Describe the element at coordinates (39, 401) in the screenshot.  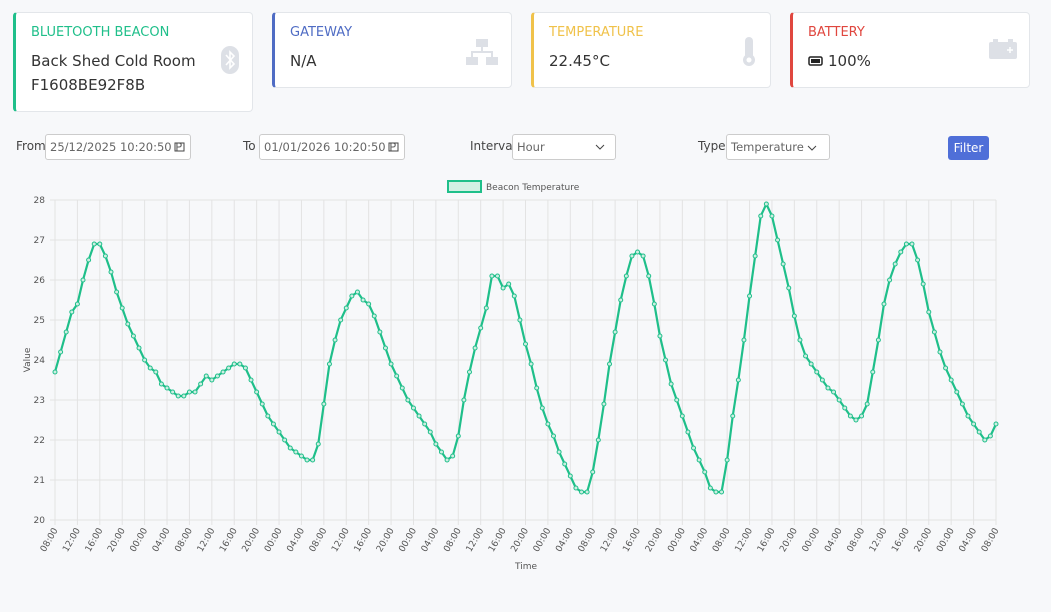
I see `y-tick-label: 23` at that location.